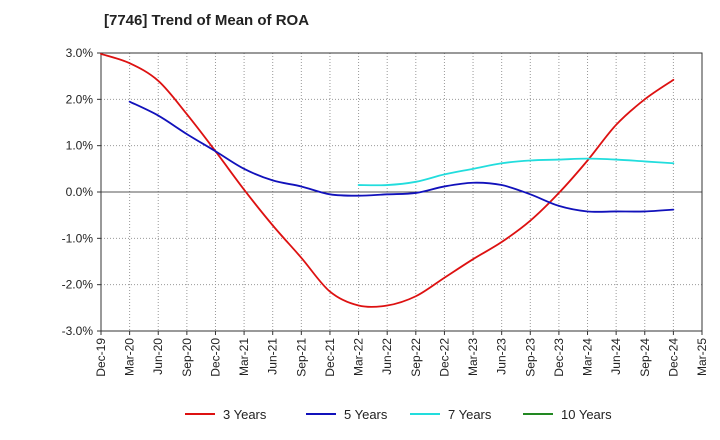 The width and height of the screenshot is (720, 440). I want to click on x-tick-label: Dec-21, so click(330, 357).